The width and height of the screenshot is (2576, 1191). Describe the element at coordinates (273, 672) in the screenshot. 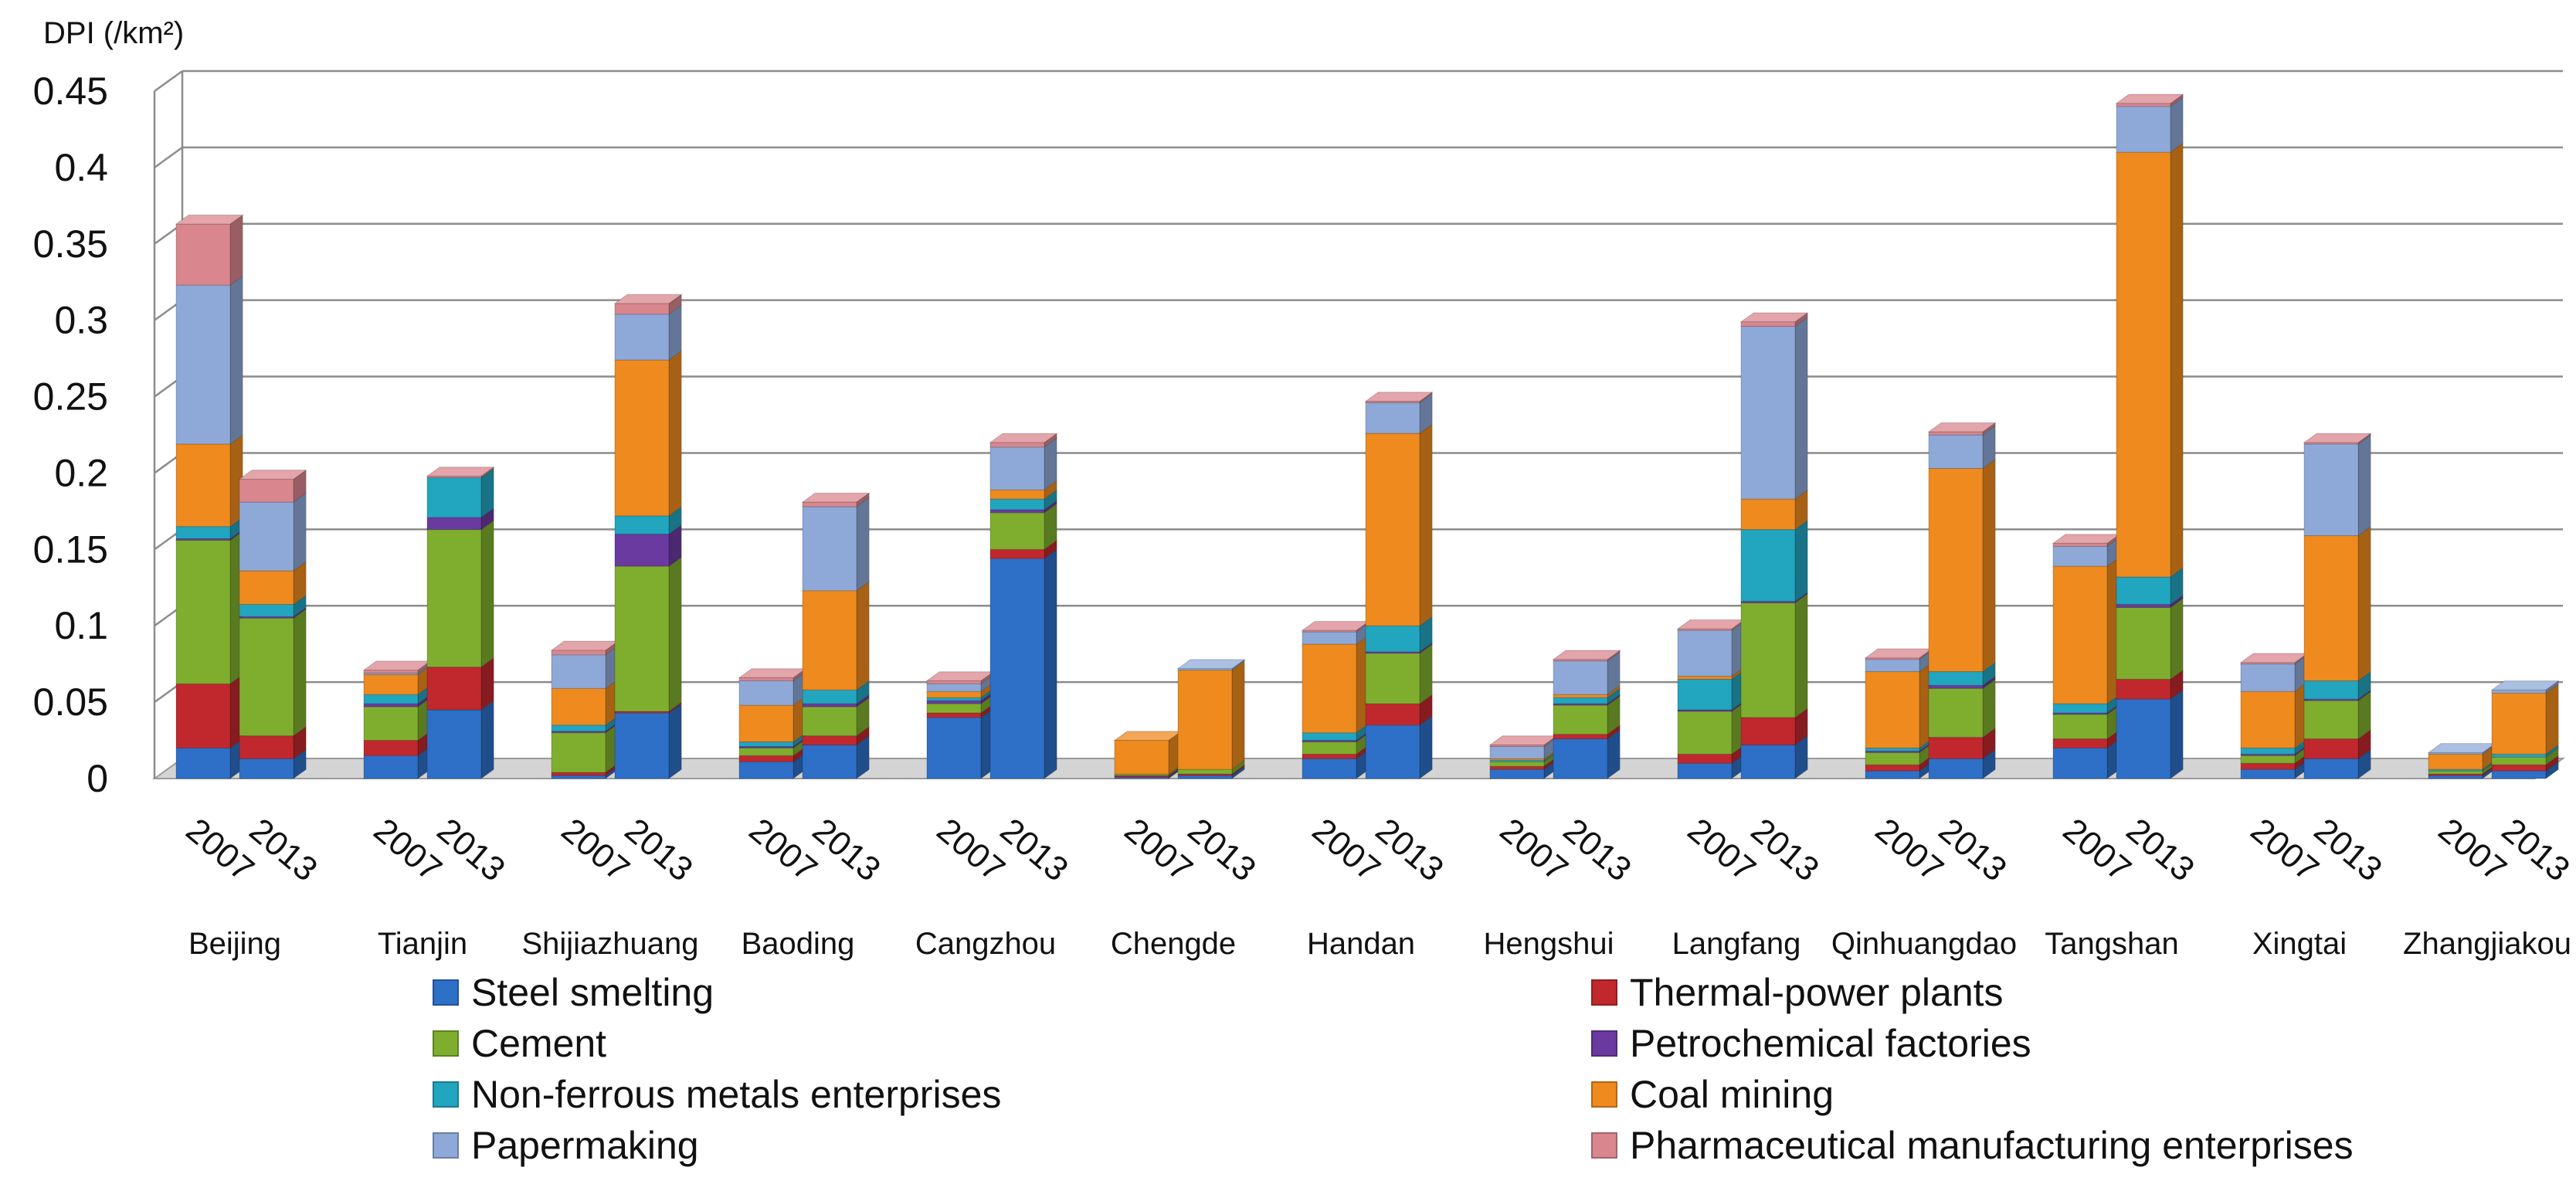

I see `bar-beijing-2013-cement` at that location.